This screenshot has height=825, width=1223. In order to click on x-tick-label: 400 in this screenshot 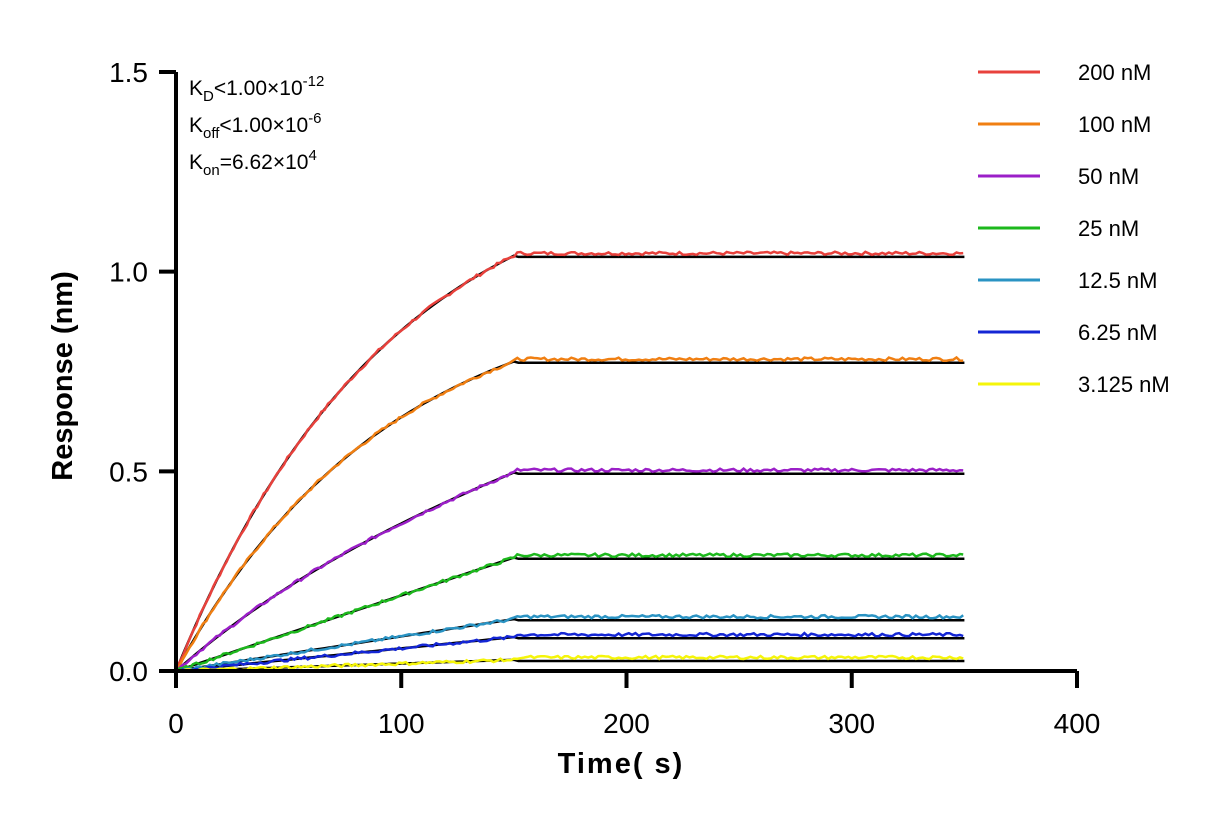, I will do `click(1077, 723)`.